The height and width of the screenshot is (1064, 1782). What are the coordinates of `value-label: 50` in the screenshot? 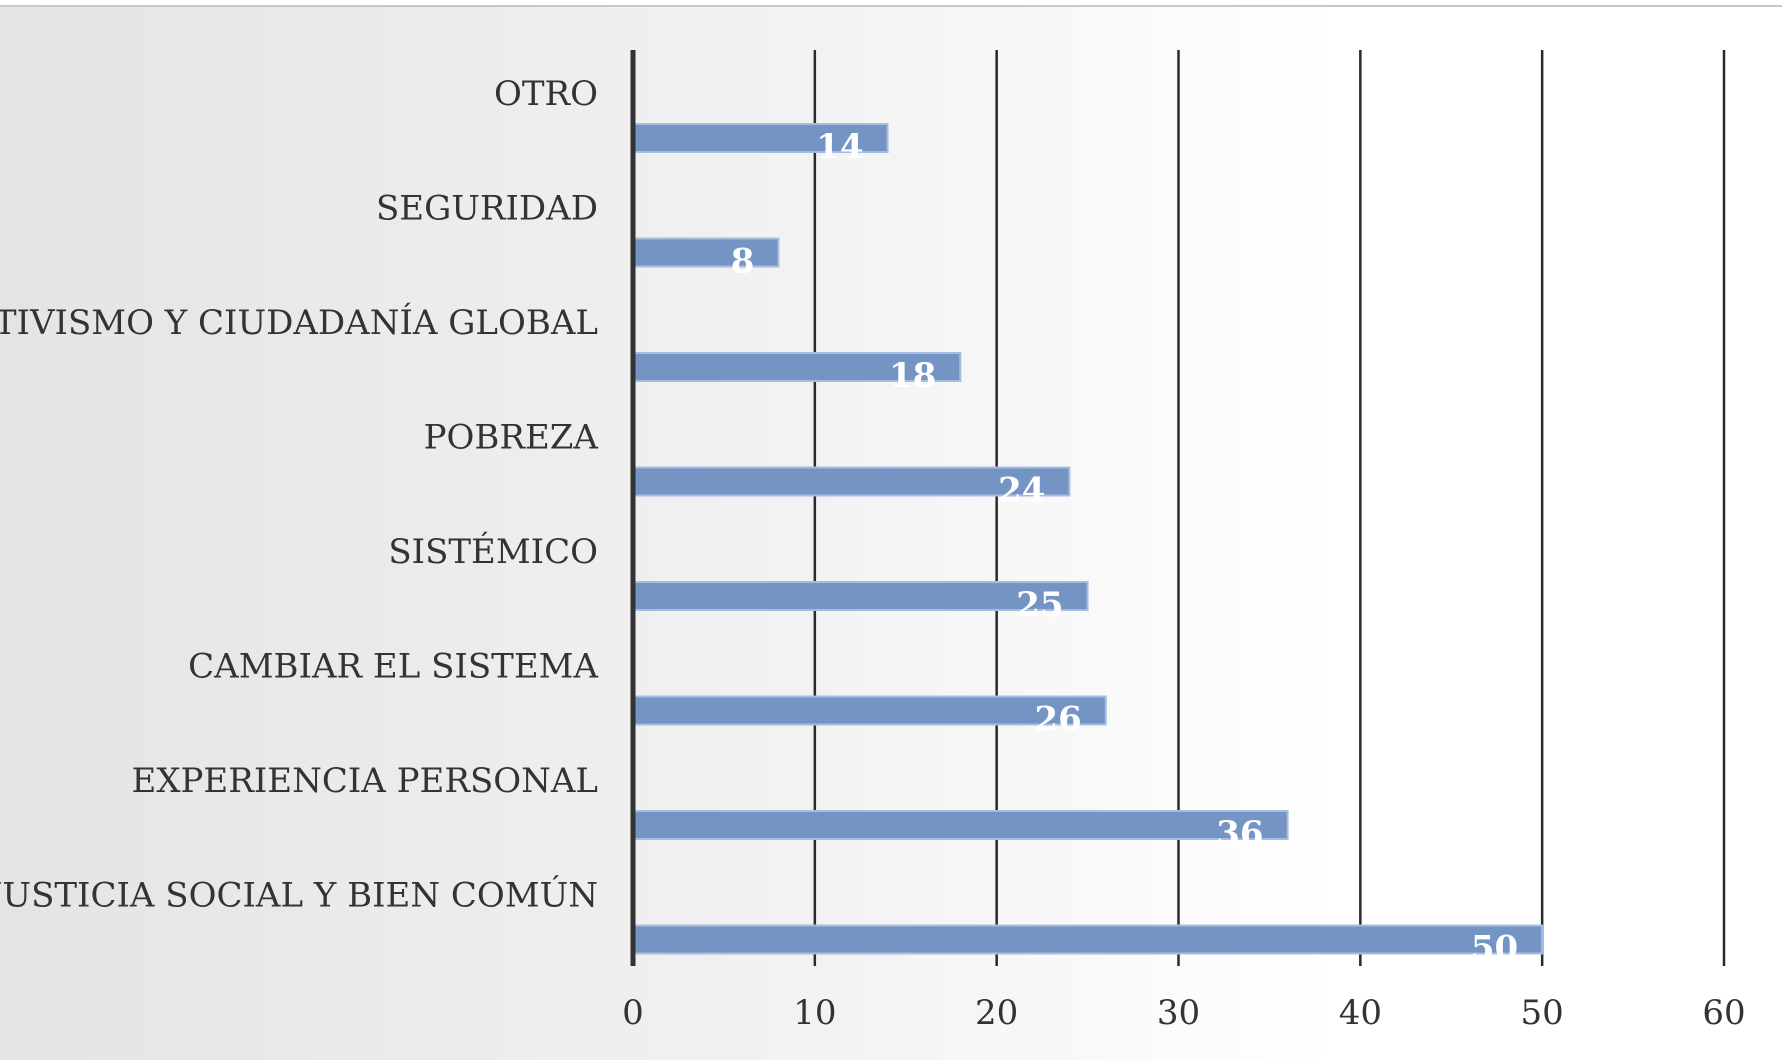 It's located at (1494, 949).